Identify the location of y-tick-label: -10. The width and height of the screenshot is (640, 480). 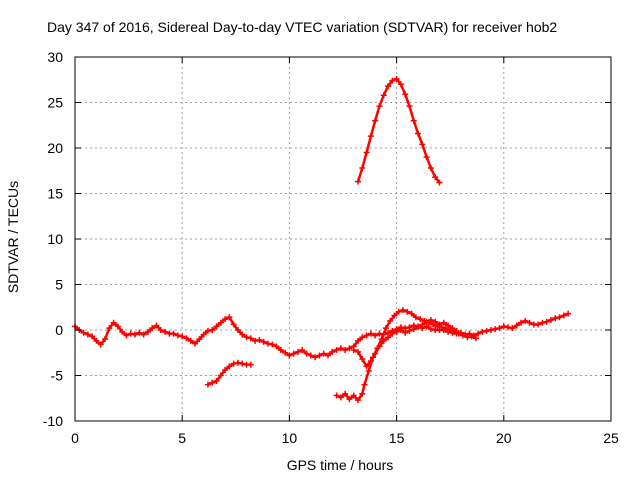
(53, 421).